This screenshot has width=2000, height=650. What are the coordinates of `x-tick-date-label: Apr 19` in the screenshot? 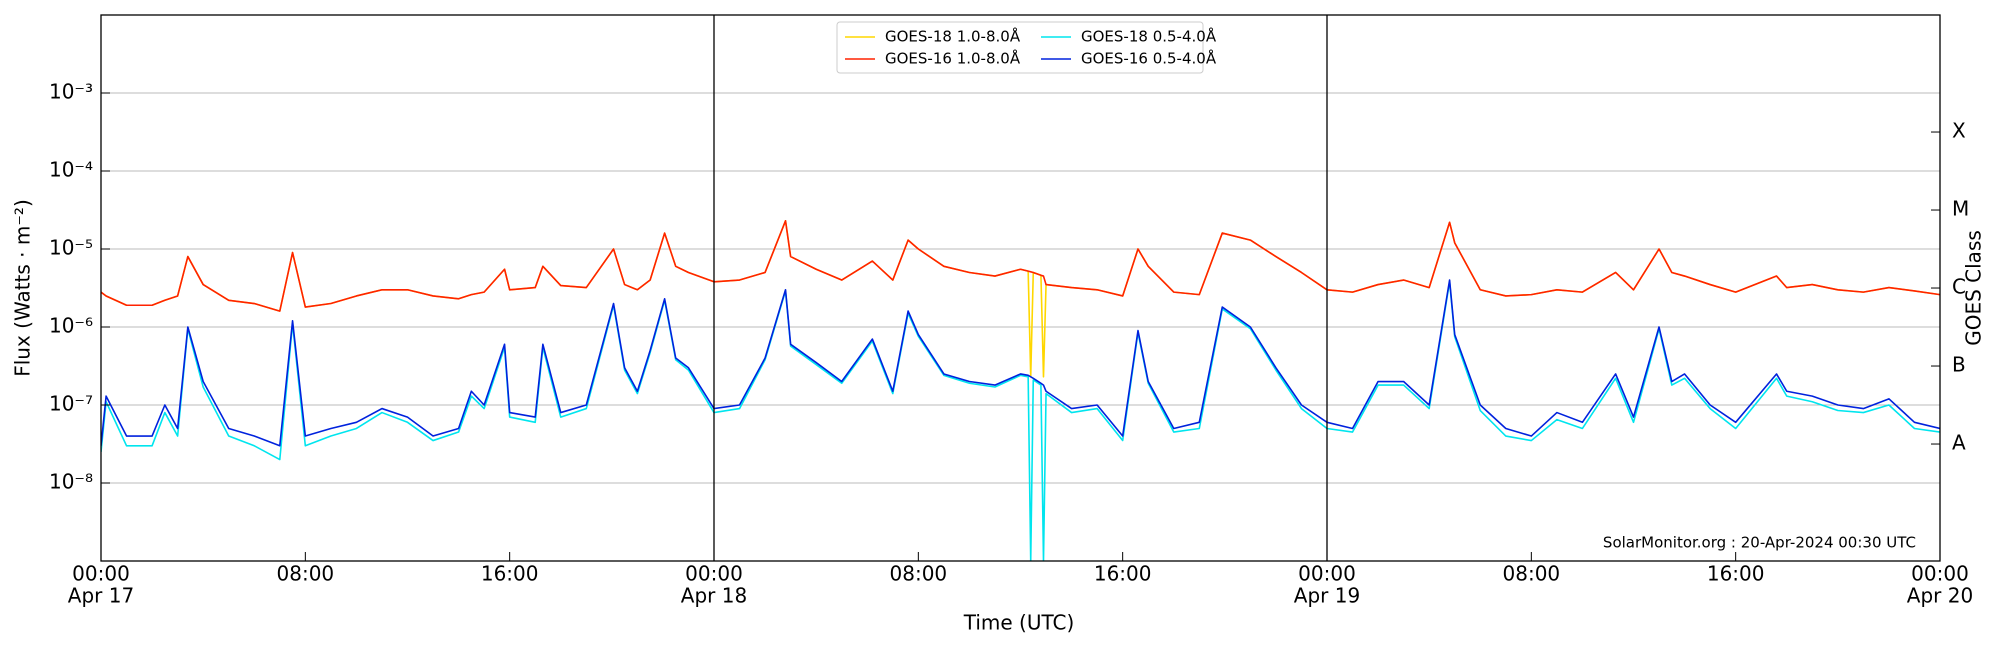 It's located at (1327, 596).